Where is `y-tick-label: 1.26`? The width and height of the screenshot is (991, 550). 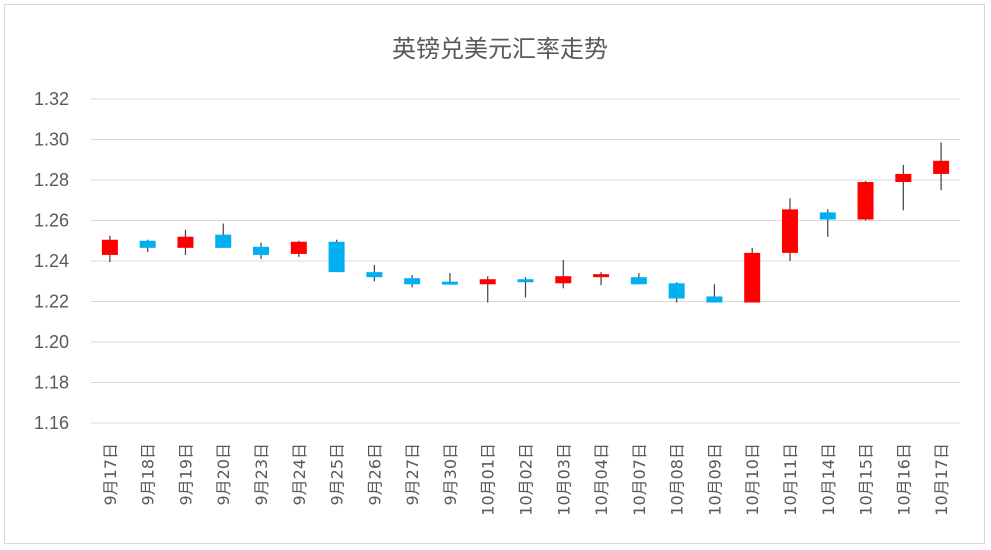 y-tick-label: 1.26 is located at coordinates (51, 221).